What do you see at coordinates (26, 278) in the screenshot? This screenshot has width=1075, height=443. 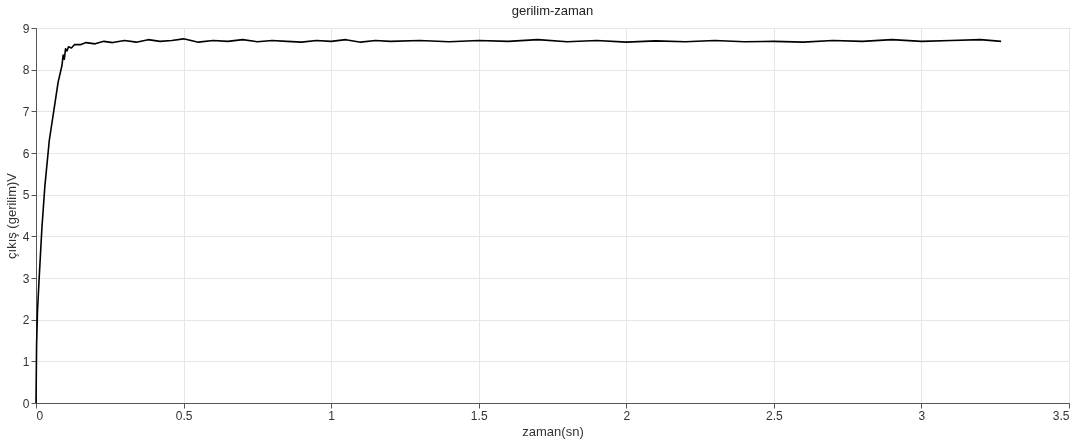 I see `y-tick-label: 3` at bounding box center [26, 278].